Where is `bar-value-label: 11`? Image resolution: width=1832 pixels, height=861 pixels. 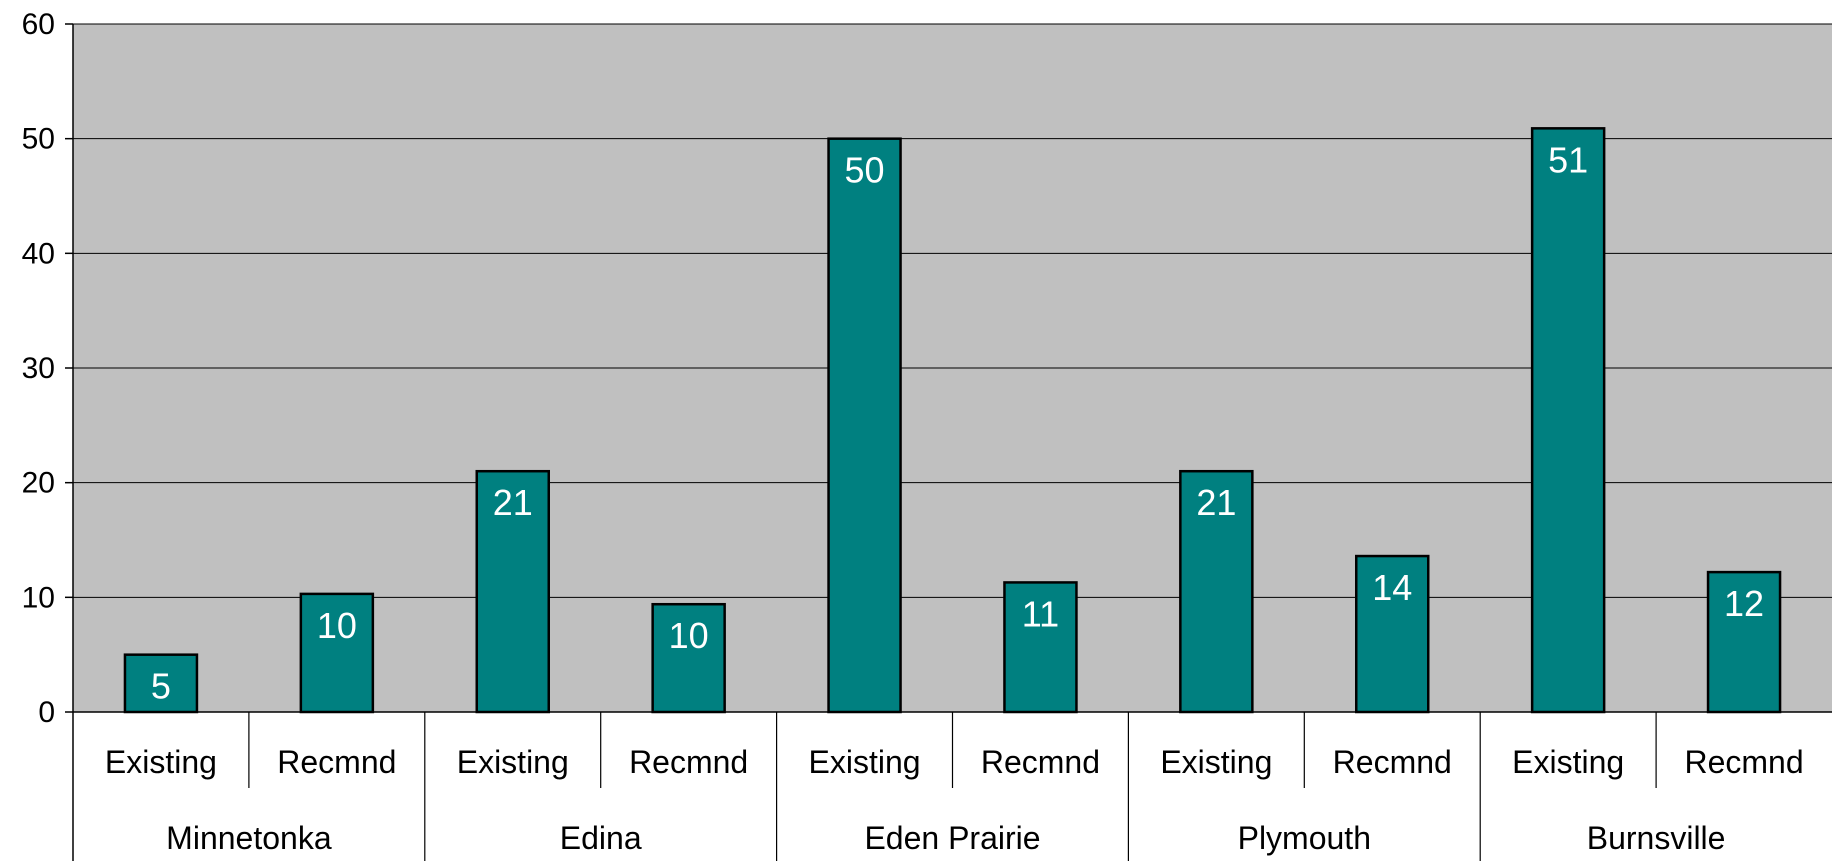 bar-value-label: 11 is located at coordinates (1040, 613).